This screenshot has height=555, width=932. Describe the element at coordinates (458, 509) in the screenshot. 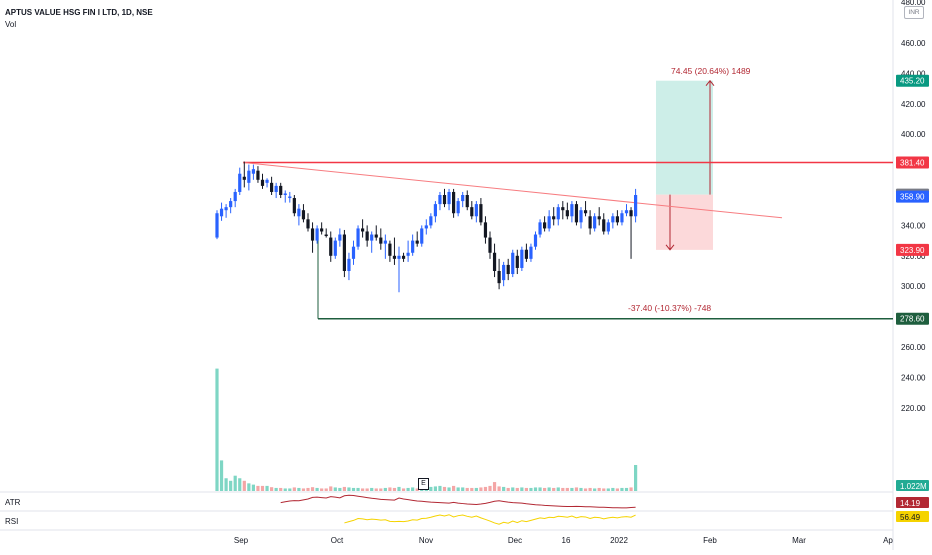

I see `indicator-lines` at that location.